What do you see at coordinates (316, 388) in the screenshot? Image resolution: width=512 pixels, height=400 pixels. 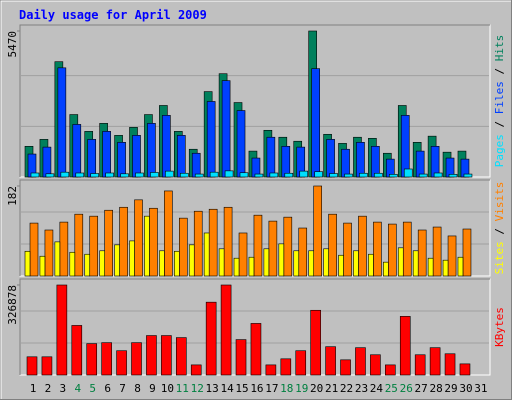 I see `x-tick-label: 20` at bounding box center [316, 388].